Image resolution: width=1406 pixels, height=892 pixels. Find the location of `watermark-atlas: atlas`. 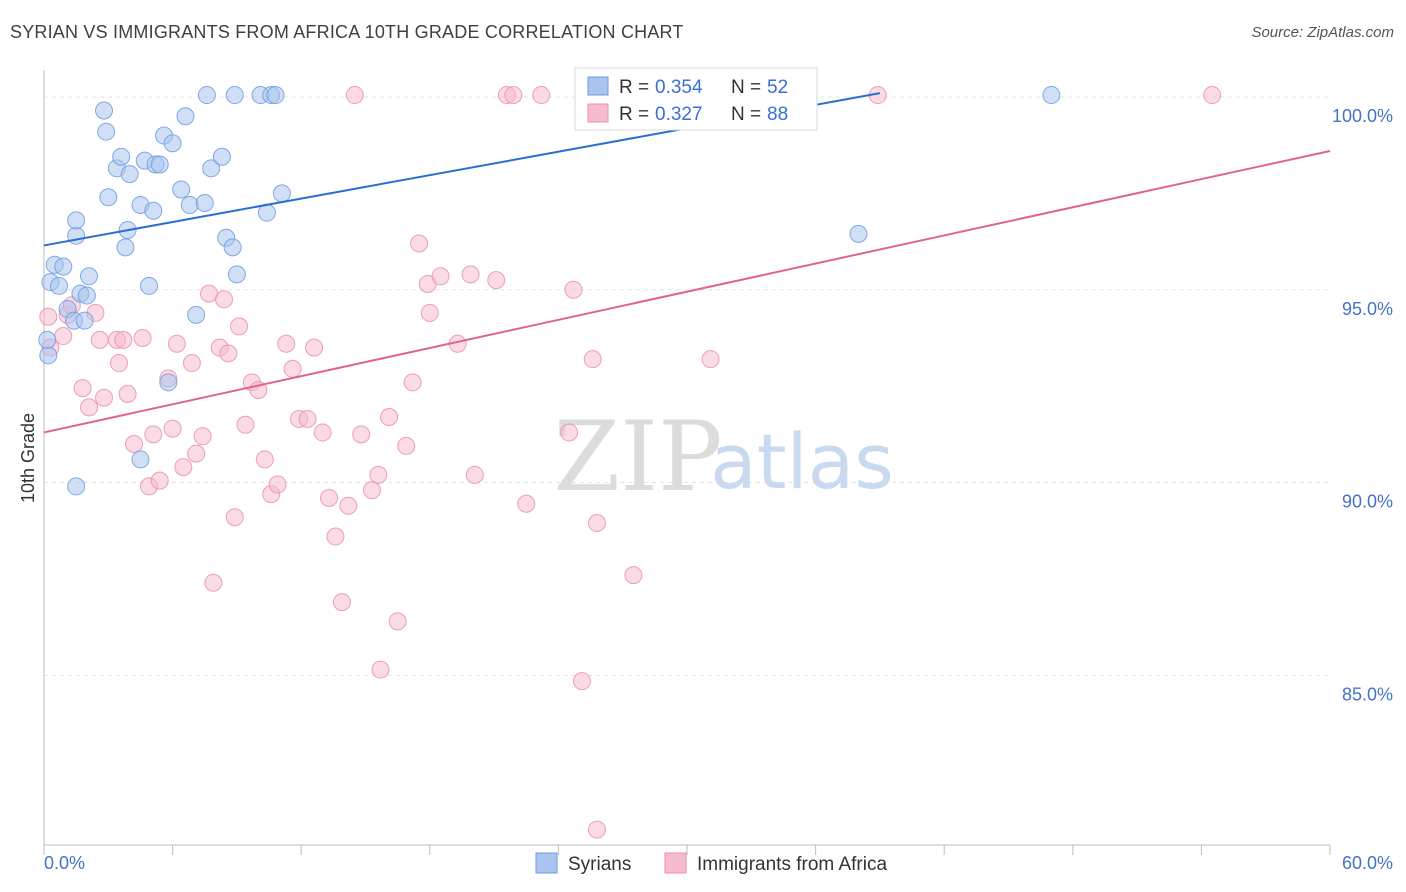

watermark-atlas: atlas is located at coordinates (802, 461).